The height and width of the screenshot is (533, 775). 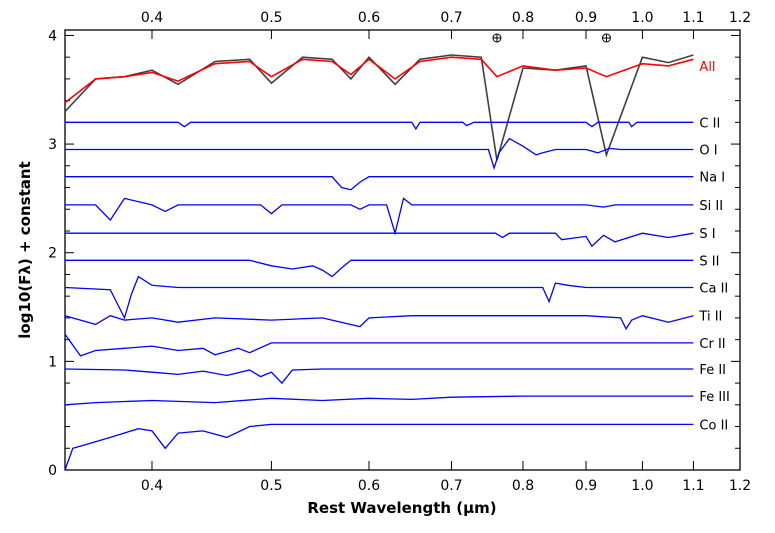 What do you see at coordinates (379, 126) in the screenshot?
I see `series-line-c-ii` at bounding box center [379, 126].